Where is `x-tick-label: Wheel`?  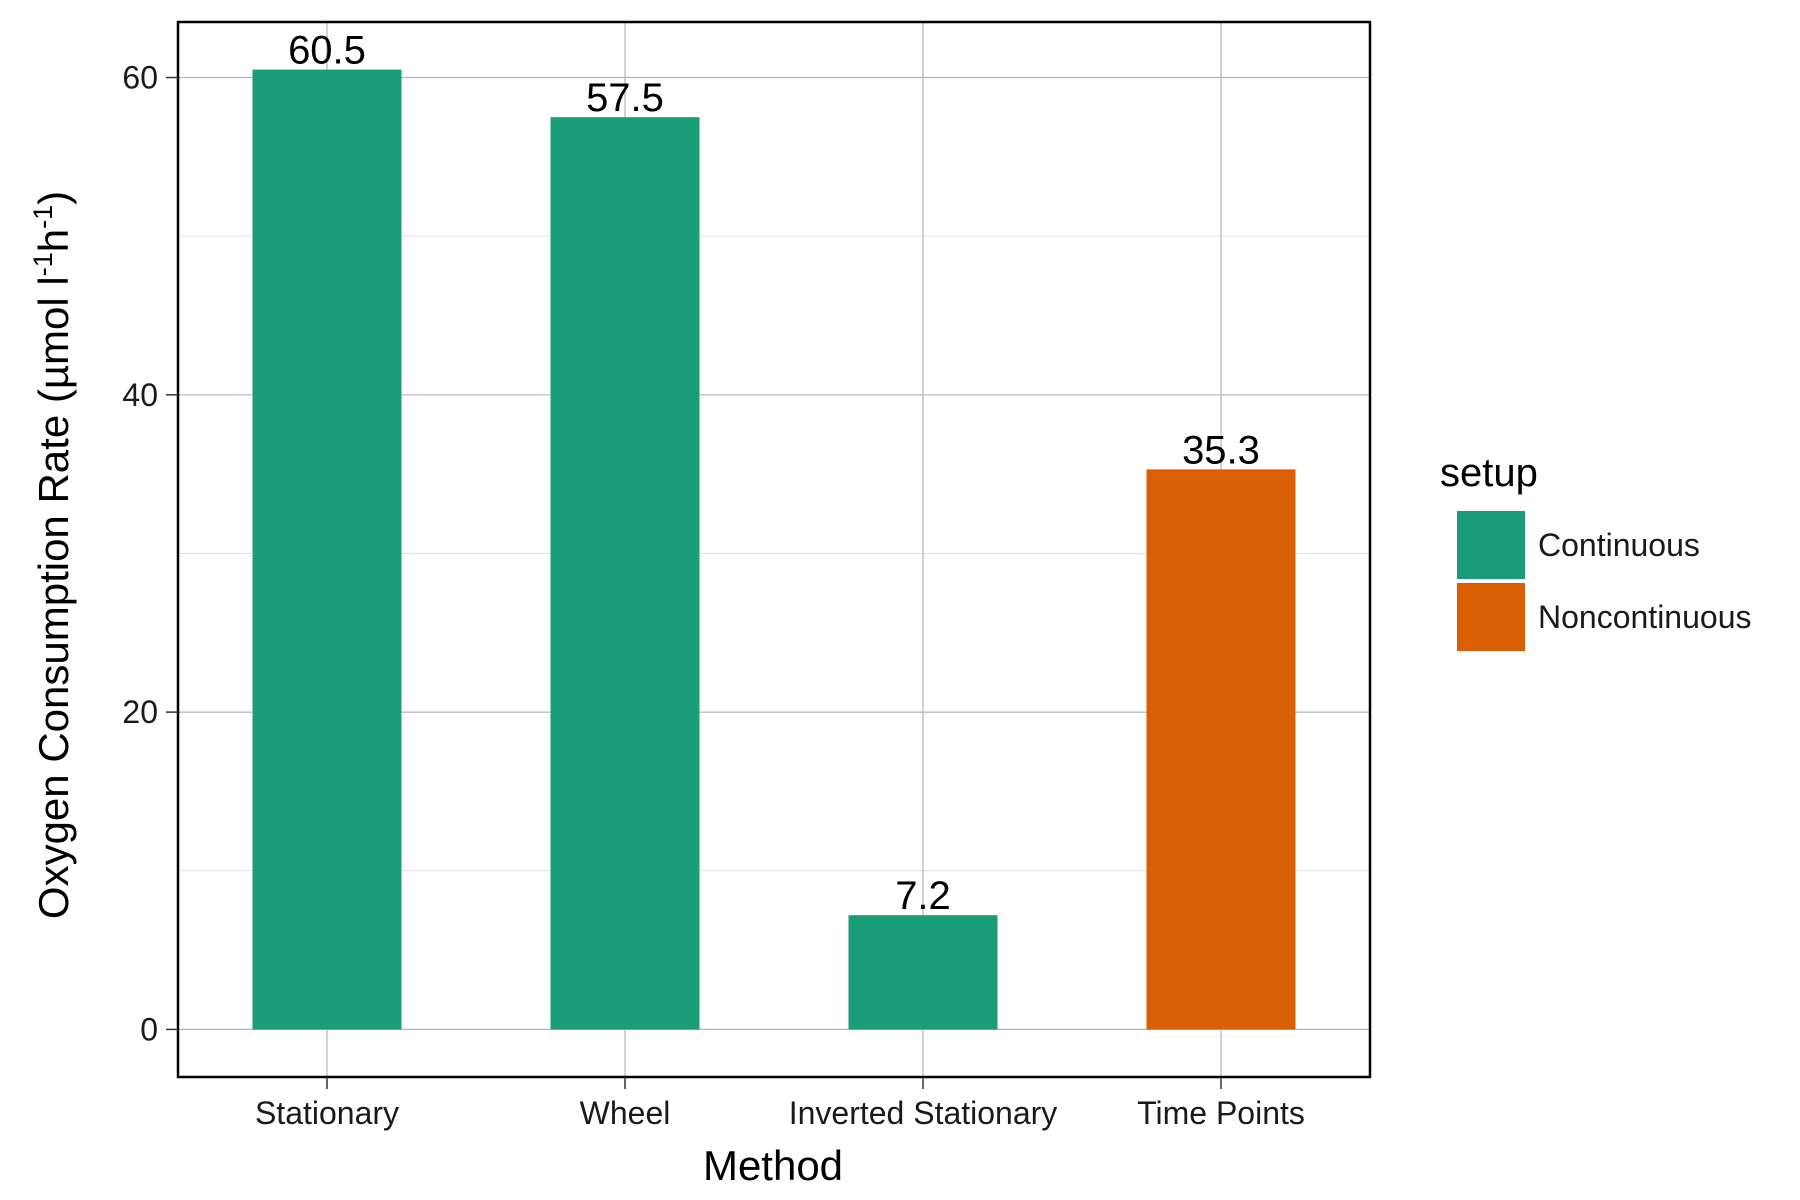 x-tick-label: Wheel is located at coordinates (625, 1113).